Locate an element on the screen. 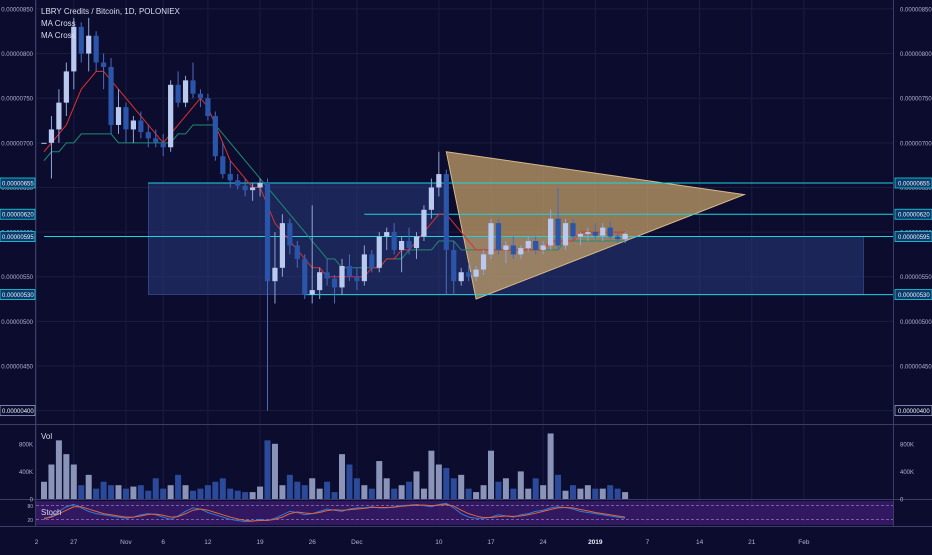  time-tick-label: 7 is located at coordinates (648, 542).